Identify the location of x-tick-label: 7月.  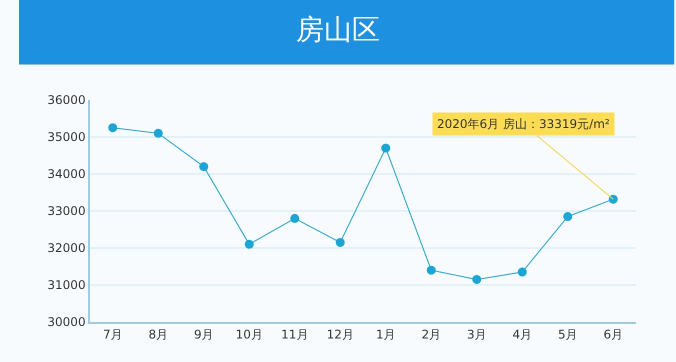
(112, 334).